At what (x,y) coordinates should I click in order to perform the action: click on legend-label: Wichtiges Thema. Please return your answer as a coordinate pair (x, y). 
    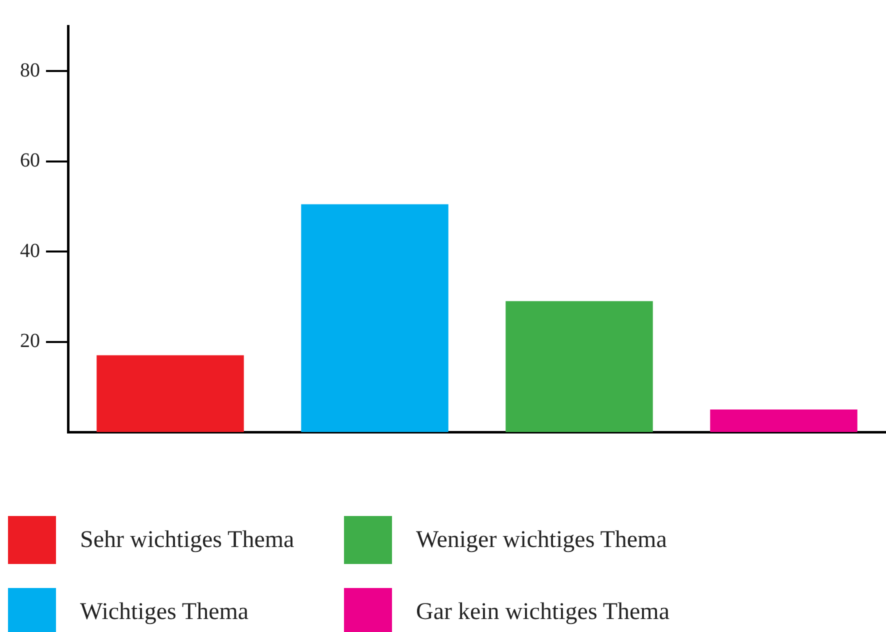
    Looking at the image, I should click on (164, 612).